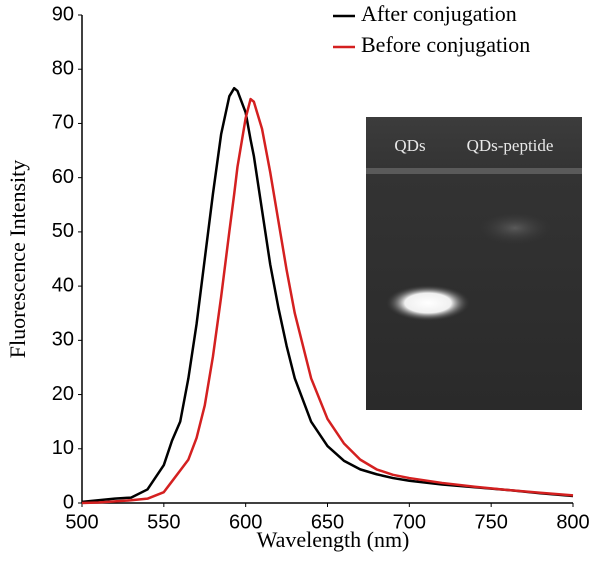  I want to click on inset-label: QDs, so click(409, 145).